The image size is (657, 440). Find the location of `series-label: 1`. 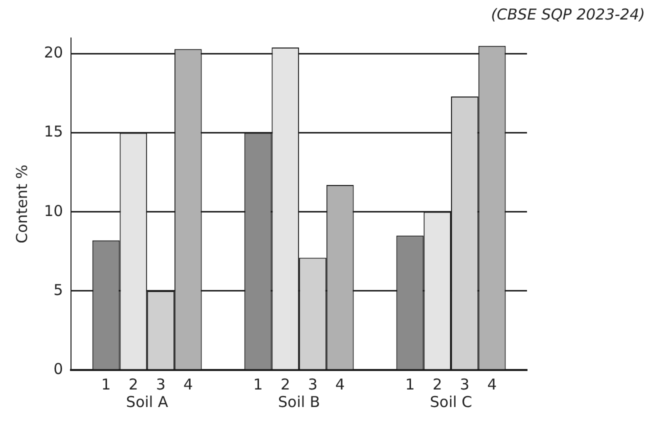

series-label: 1 is located at coordinates (106, 384).